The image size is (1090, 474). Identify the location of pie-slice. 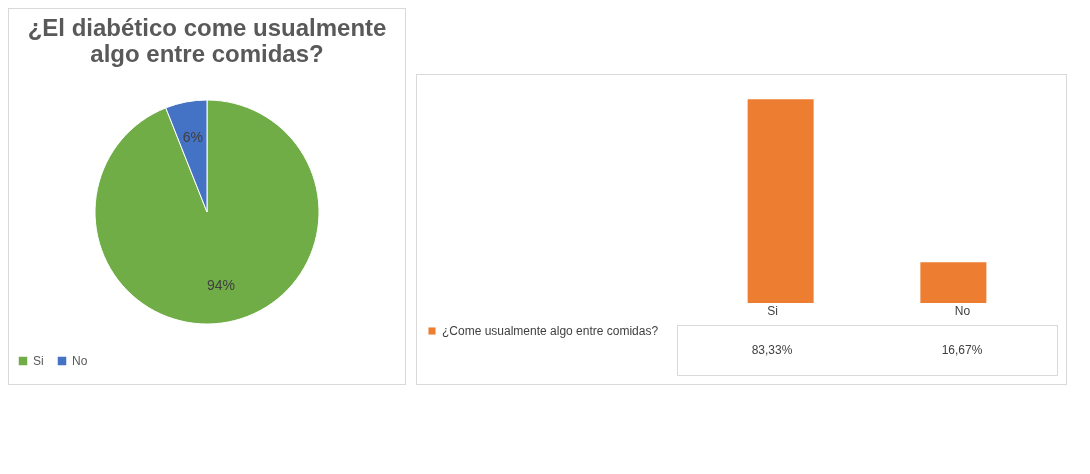
(207, 212).